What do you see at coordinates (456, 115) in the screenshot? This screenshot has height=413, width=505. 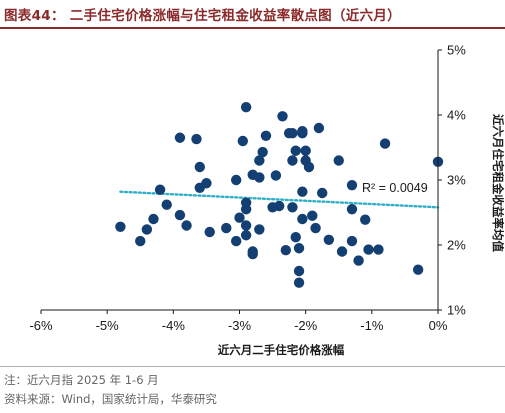 I see `y-tick-label: 4%` at bounding box center [456, 115].